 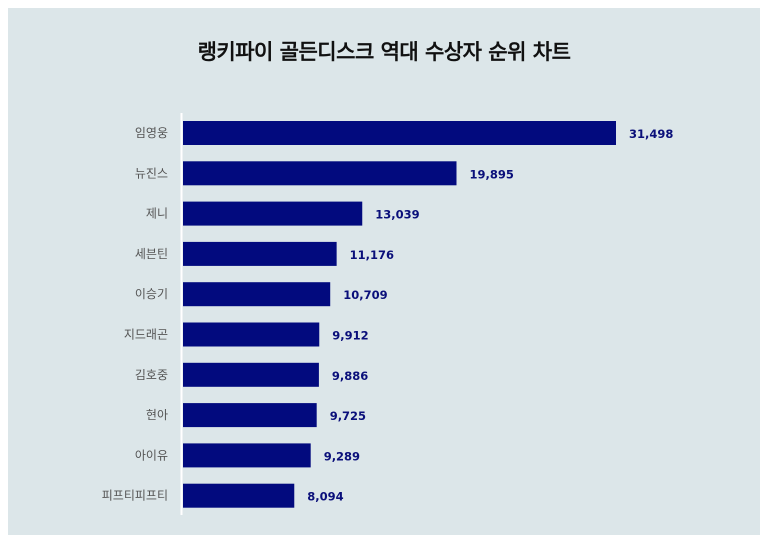 I want to click on chart-title: 랭키파이 골든디스크 역대 수상자 순위 차트, so click(x=384, y=52).